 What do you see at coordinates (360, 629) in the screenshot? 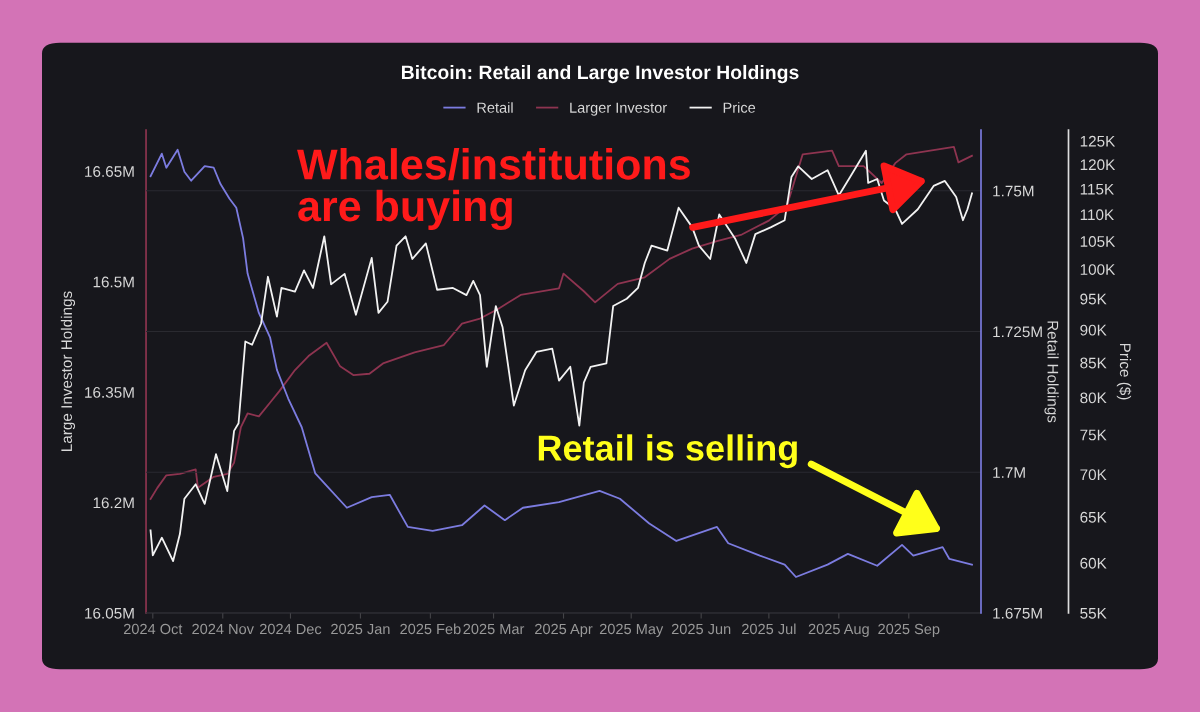
I see `x-tick-label: 2025 Jan` at bounding box center [360, 629].